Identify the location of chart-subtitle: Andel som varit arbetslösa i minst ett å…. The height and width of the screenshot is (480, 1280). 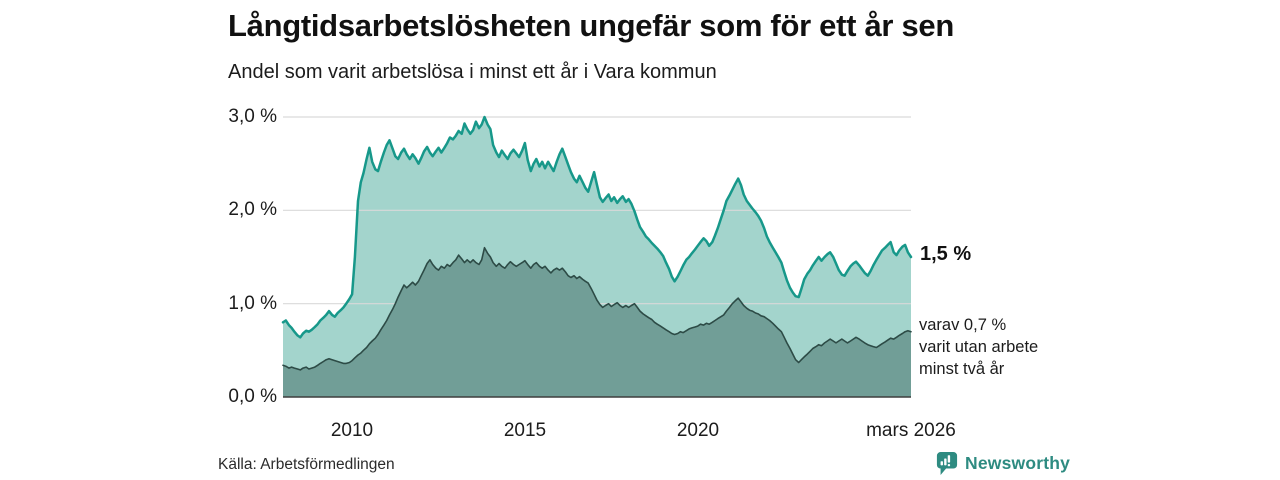
(472, 72).